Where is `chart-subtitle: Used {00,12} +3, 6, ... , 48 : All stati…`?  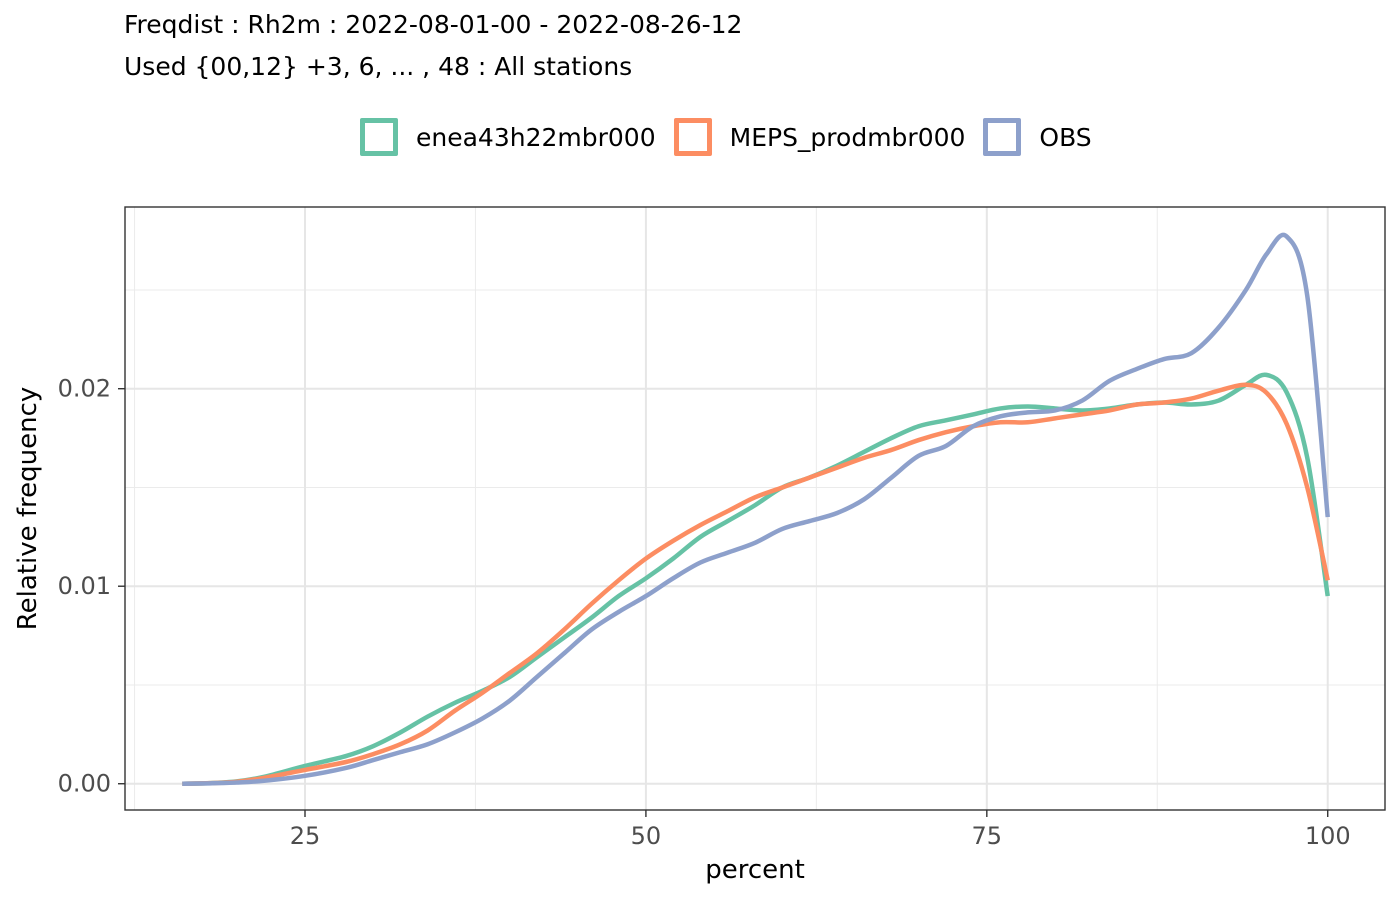
chart-subtitle: Used {00,12} +3, 6, ... , 48 : All stati… is located at coordinates (378, 66).